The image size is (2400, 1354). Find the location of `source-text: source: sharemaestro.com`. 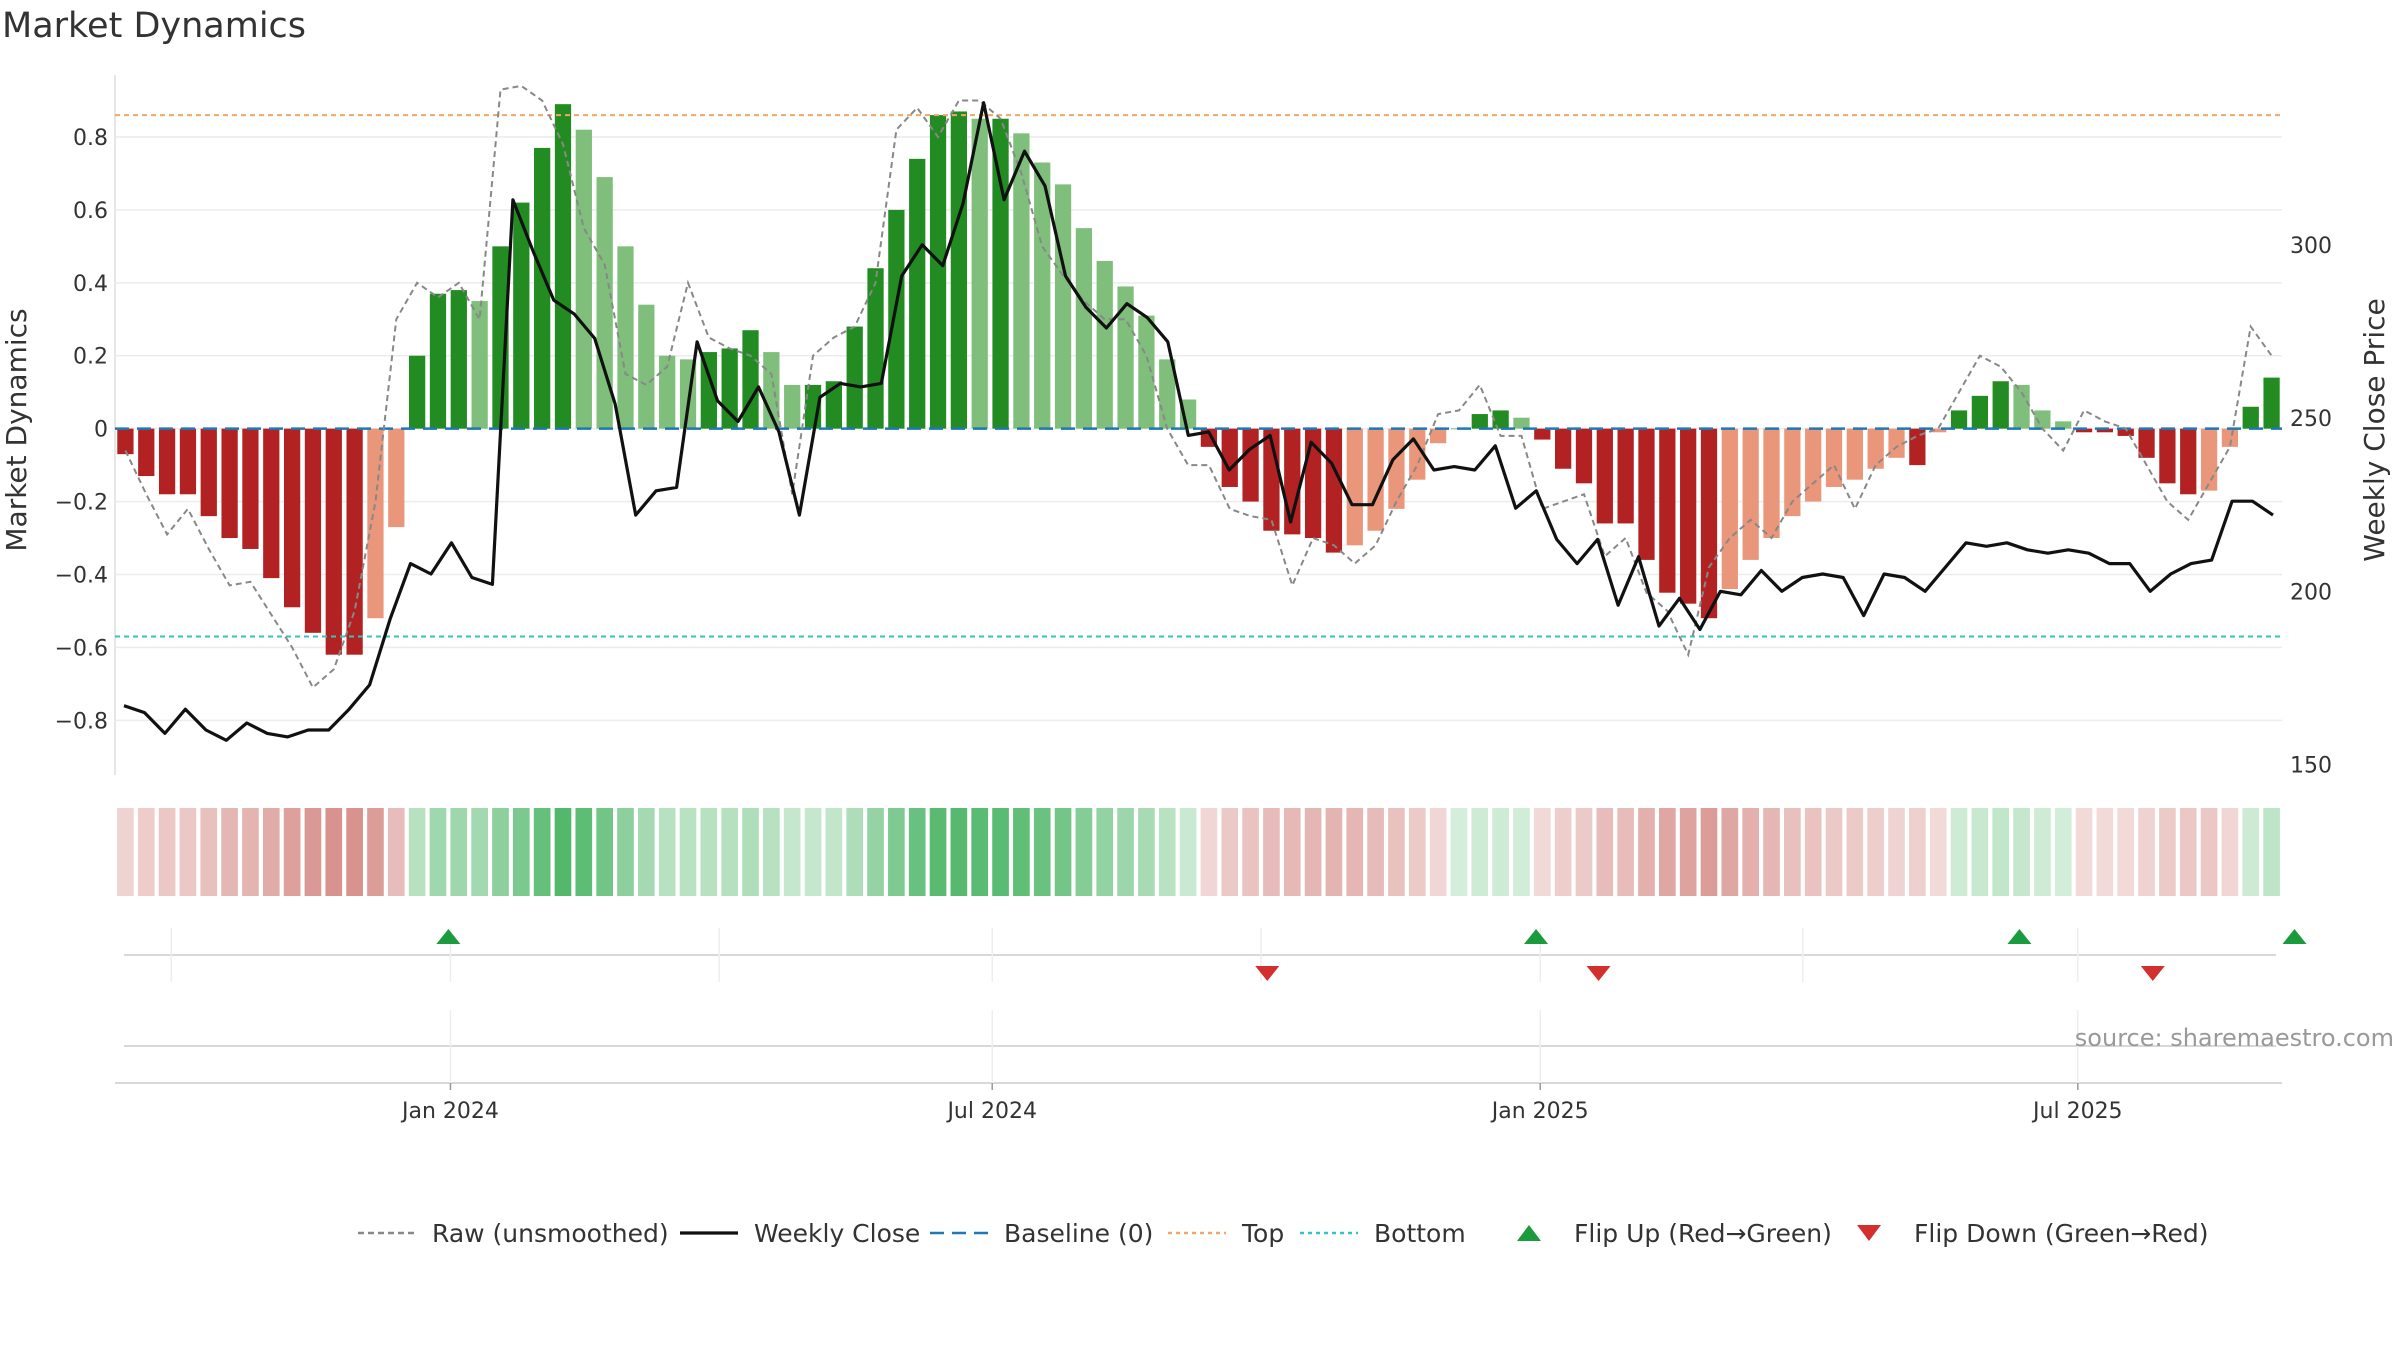

source-text: source: sharemaestro.com is located at coordinates (2234, 1038).